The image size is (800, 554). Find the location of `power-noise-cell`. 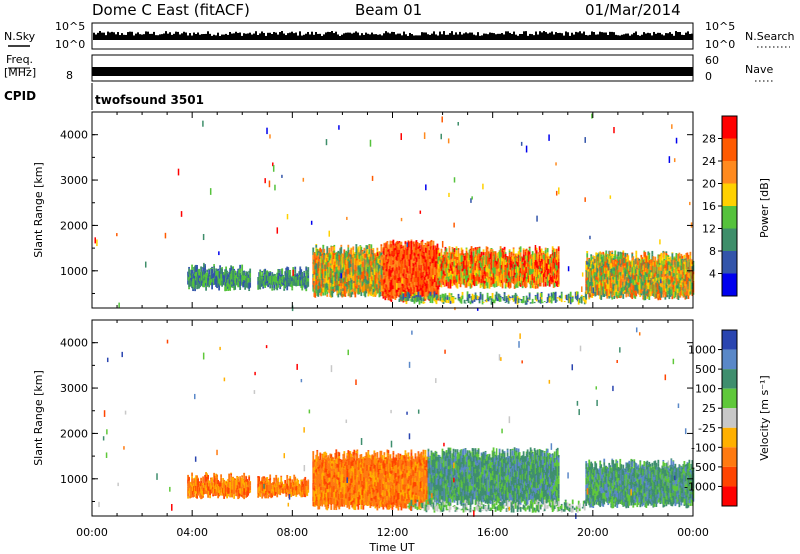

power-noise-cell is located at coordinates (424, 249).